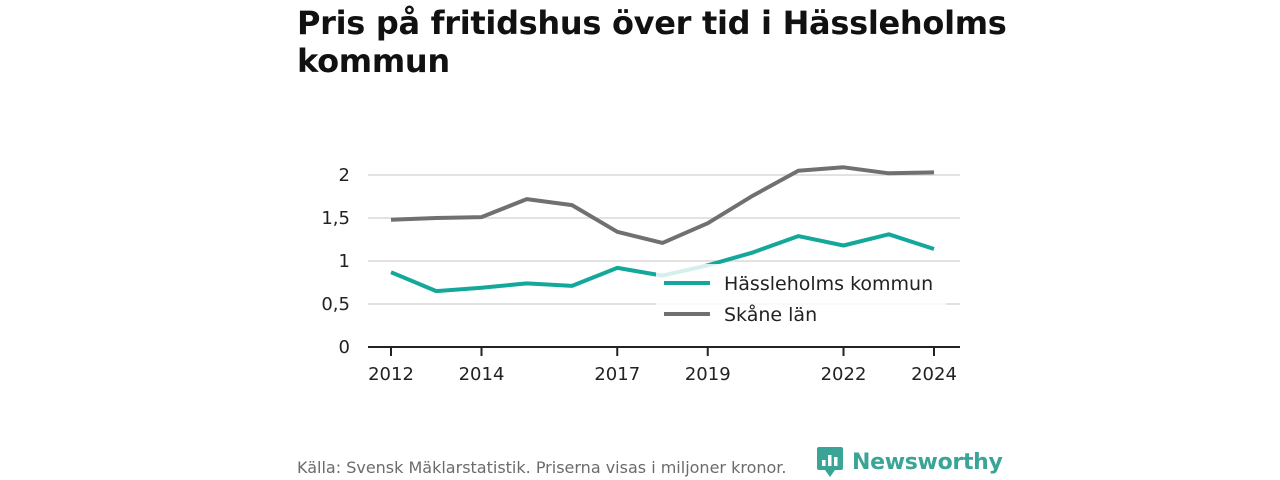  Describe the element at coordinates (708, 374) in the screenshot. I see `x-tick-label: 2019` at that location.